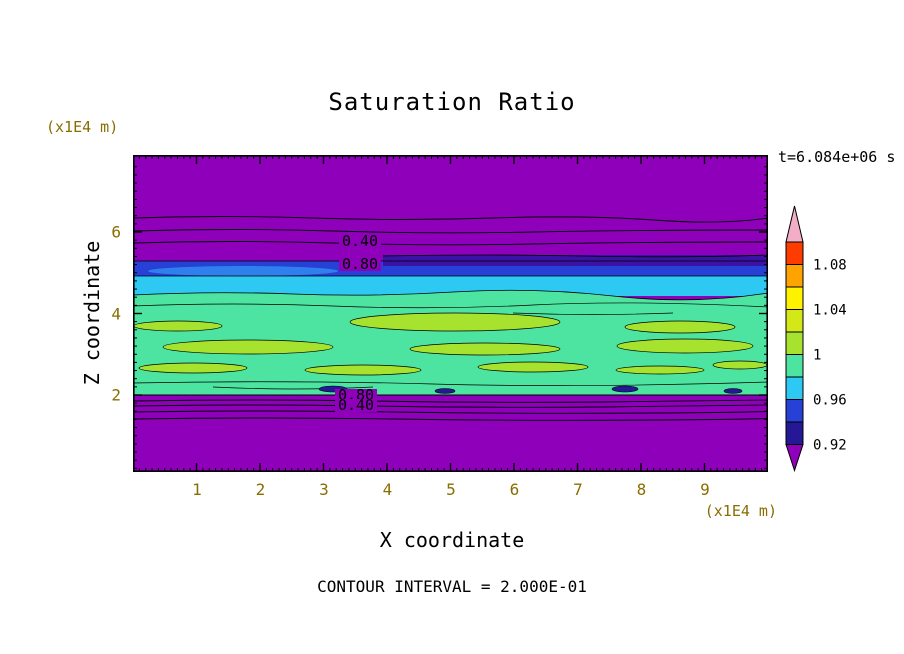 The image size is (904, 654). What do you see at coordinates (387, 489) in the screenshot?
I see `x-tick-label: 4` at bounding box center [387, 489].